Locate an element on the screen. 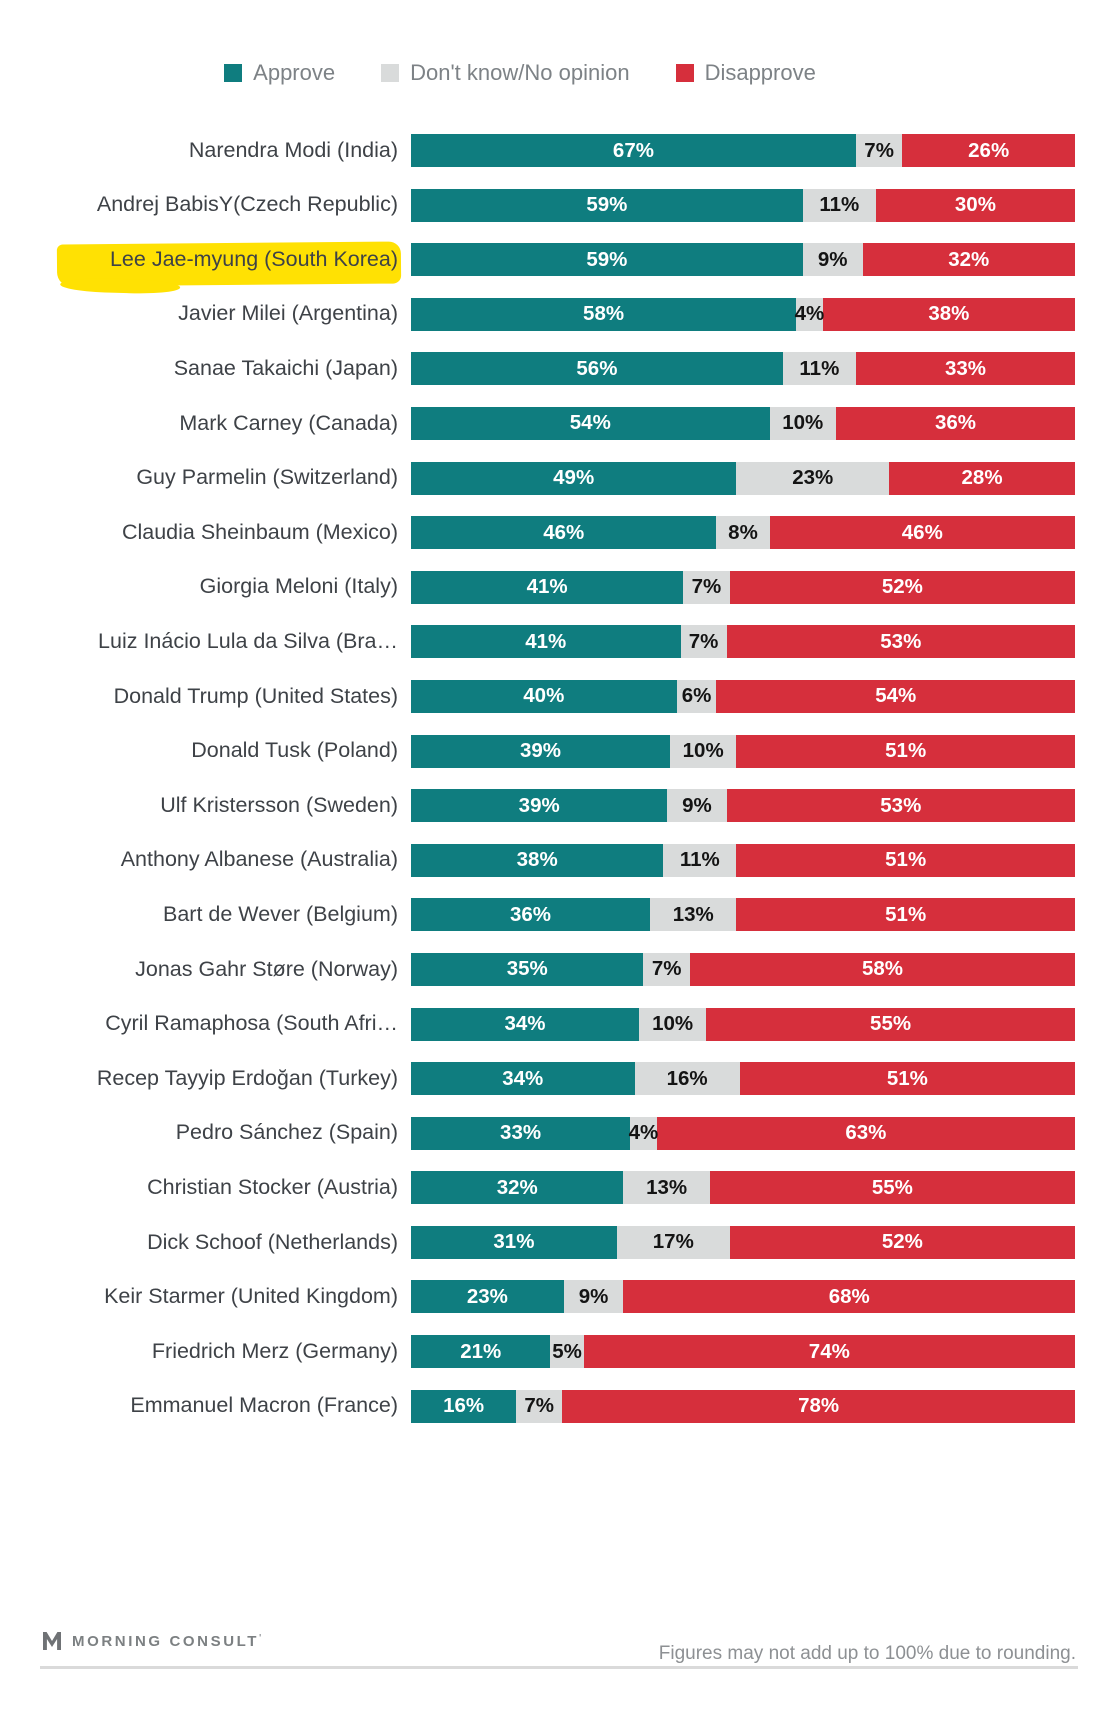 This screenshot has width=1116, height=1731. disapprove-value-label: 51% is located at coordinates (906, 914).